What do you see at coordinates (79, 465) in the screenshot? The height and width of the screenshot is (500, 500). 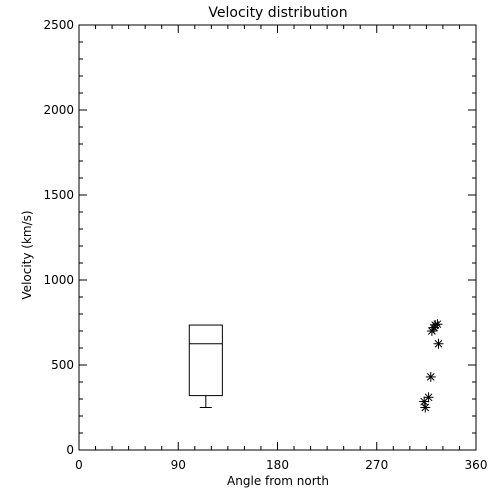 I see `x-tick-label: 0` at bounding box center [79, 465].